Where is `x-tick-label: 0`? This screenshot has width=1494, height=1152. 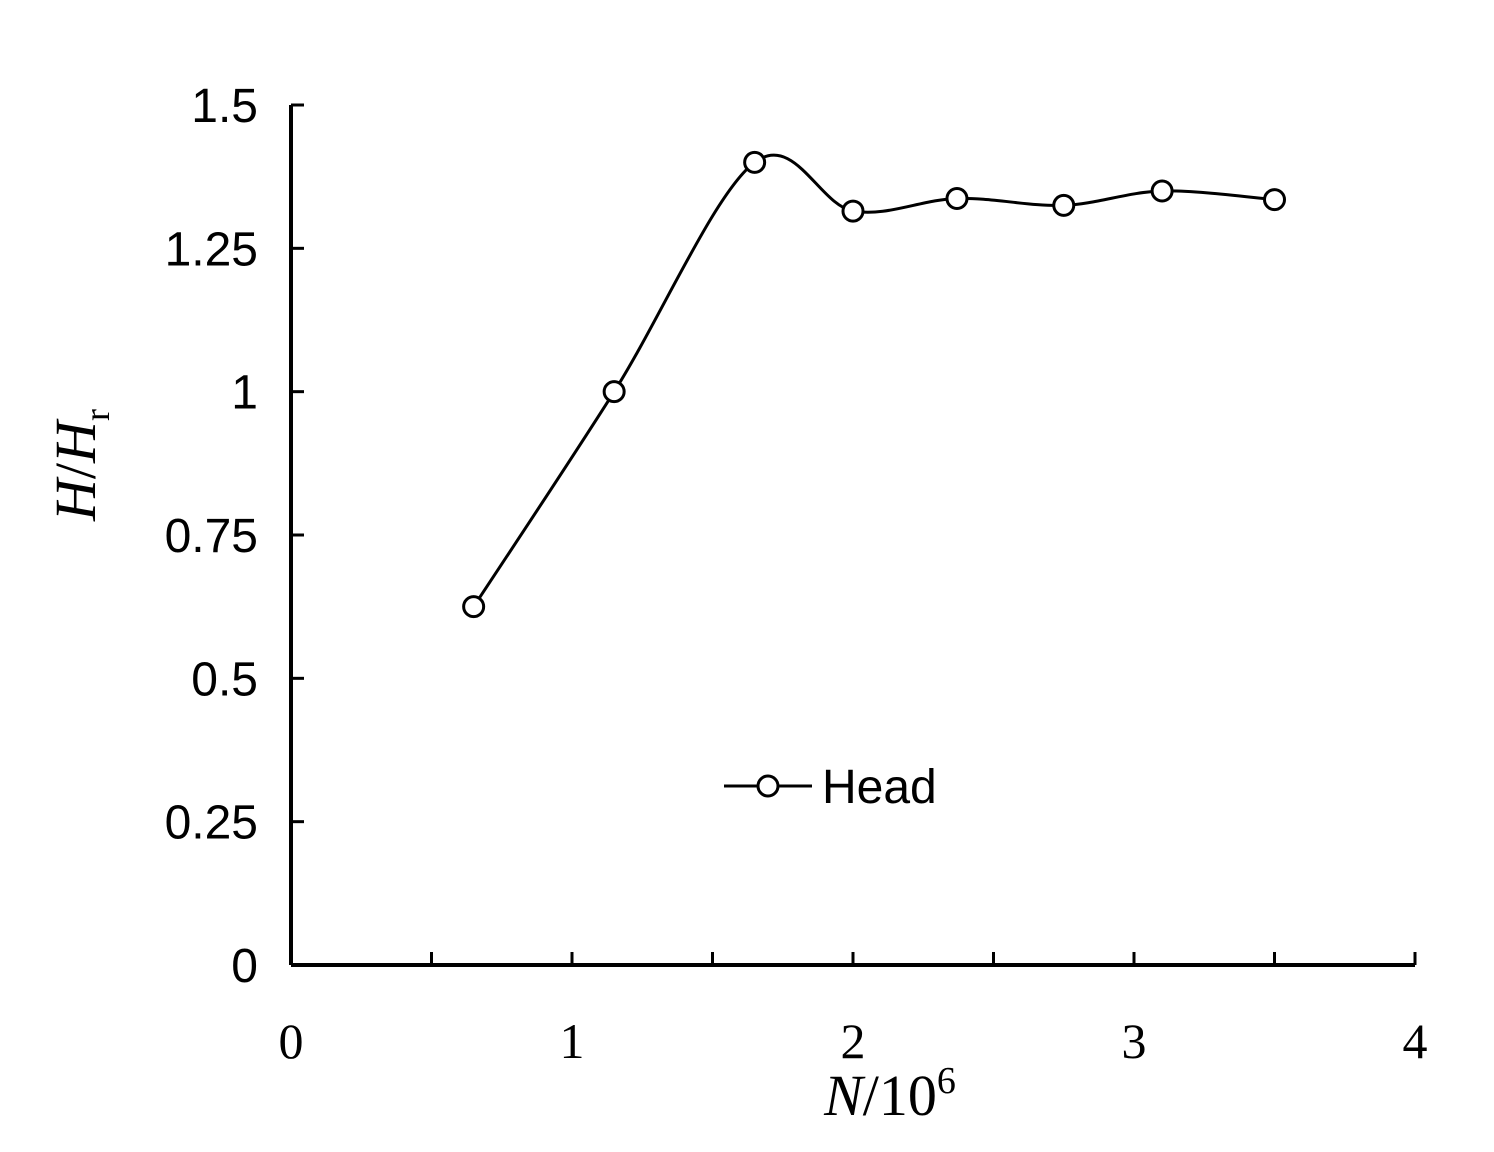
x-tick-label: 0 is located at coordinates (291, 1041).